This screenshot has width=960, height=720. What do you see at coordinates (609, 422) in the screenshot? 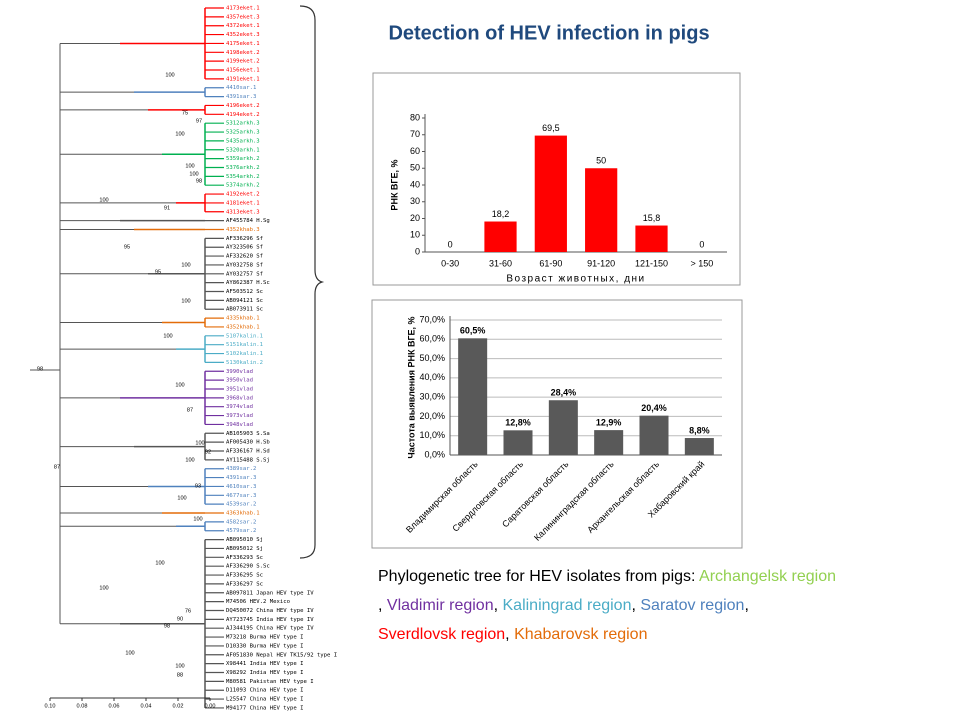
I see `data-label: 12,9%` at bounding box center [609, 422].